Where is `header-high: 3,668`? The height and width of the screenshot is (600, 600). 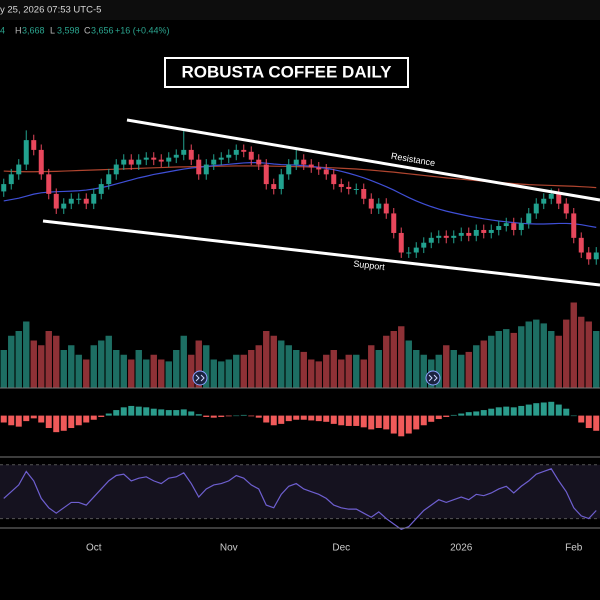
header-high: 3,668 is located at coordinates (33, 30).